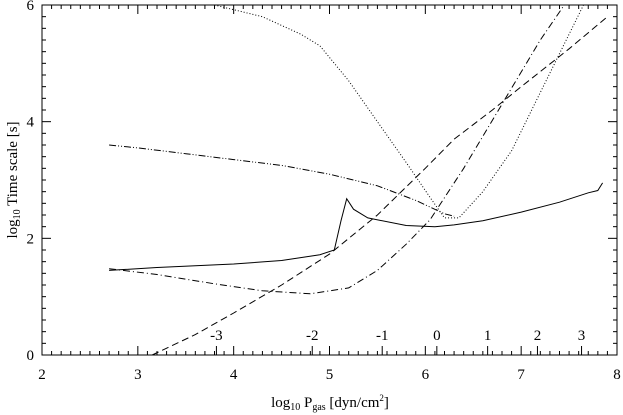 The height and width of the screenshot is (415, 623). Describe the element at coordinates (31, 7) in the screenshot. I see `y-tick-label: 6` at that location.